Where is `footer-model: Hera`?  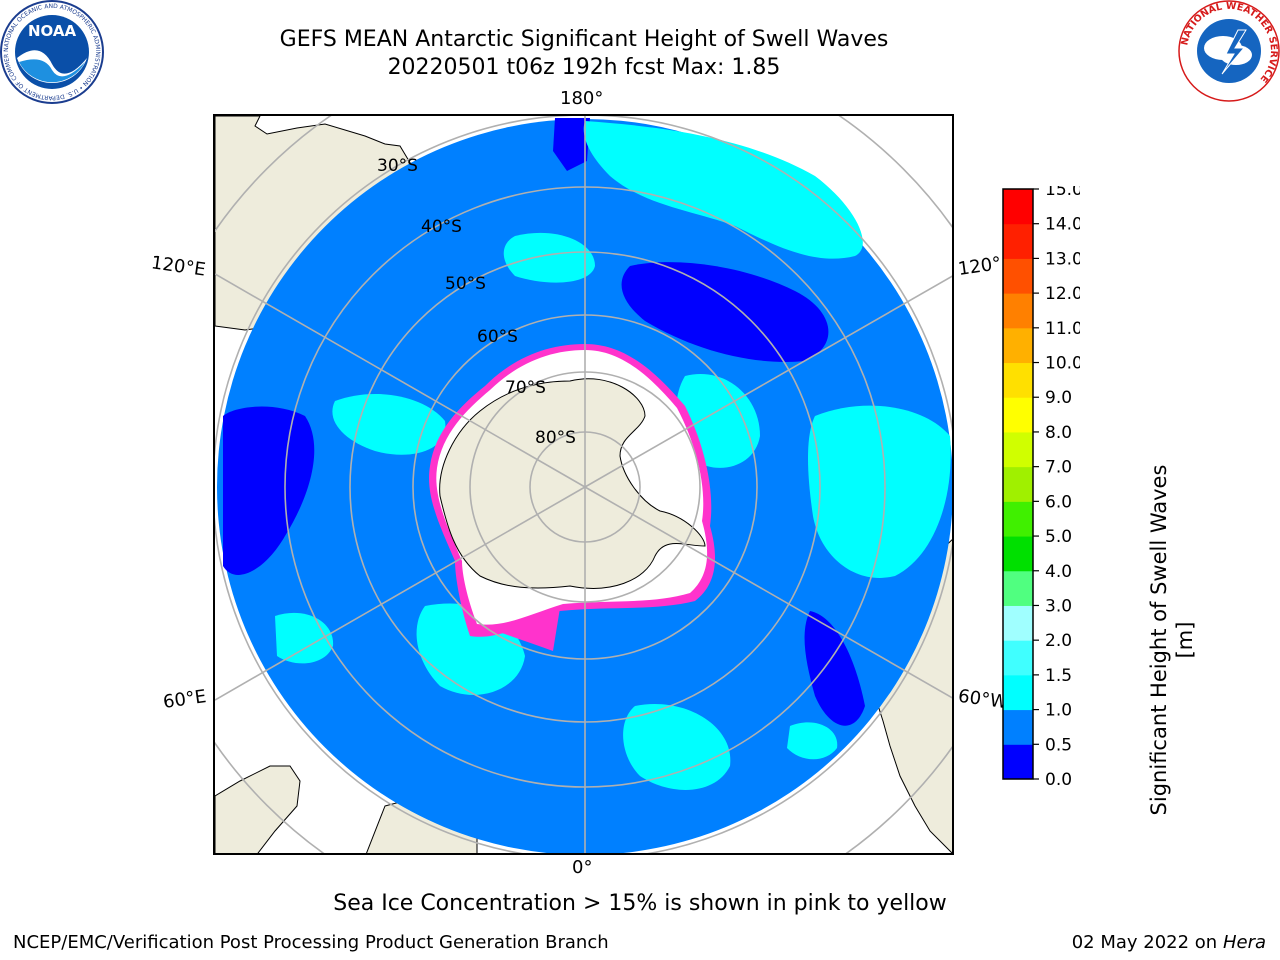
footer-model: Hera is located at coordinates (1244, 942).